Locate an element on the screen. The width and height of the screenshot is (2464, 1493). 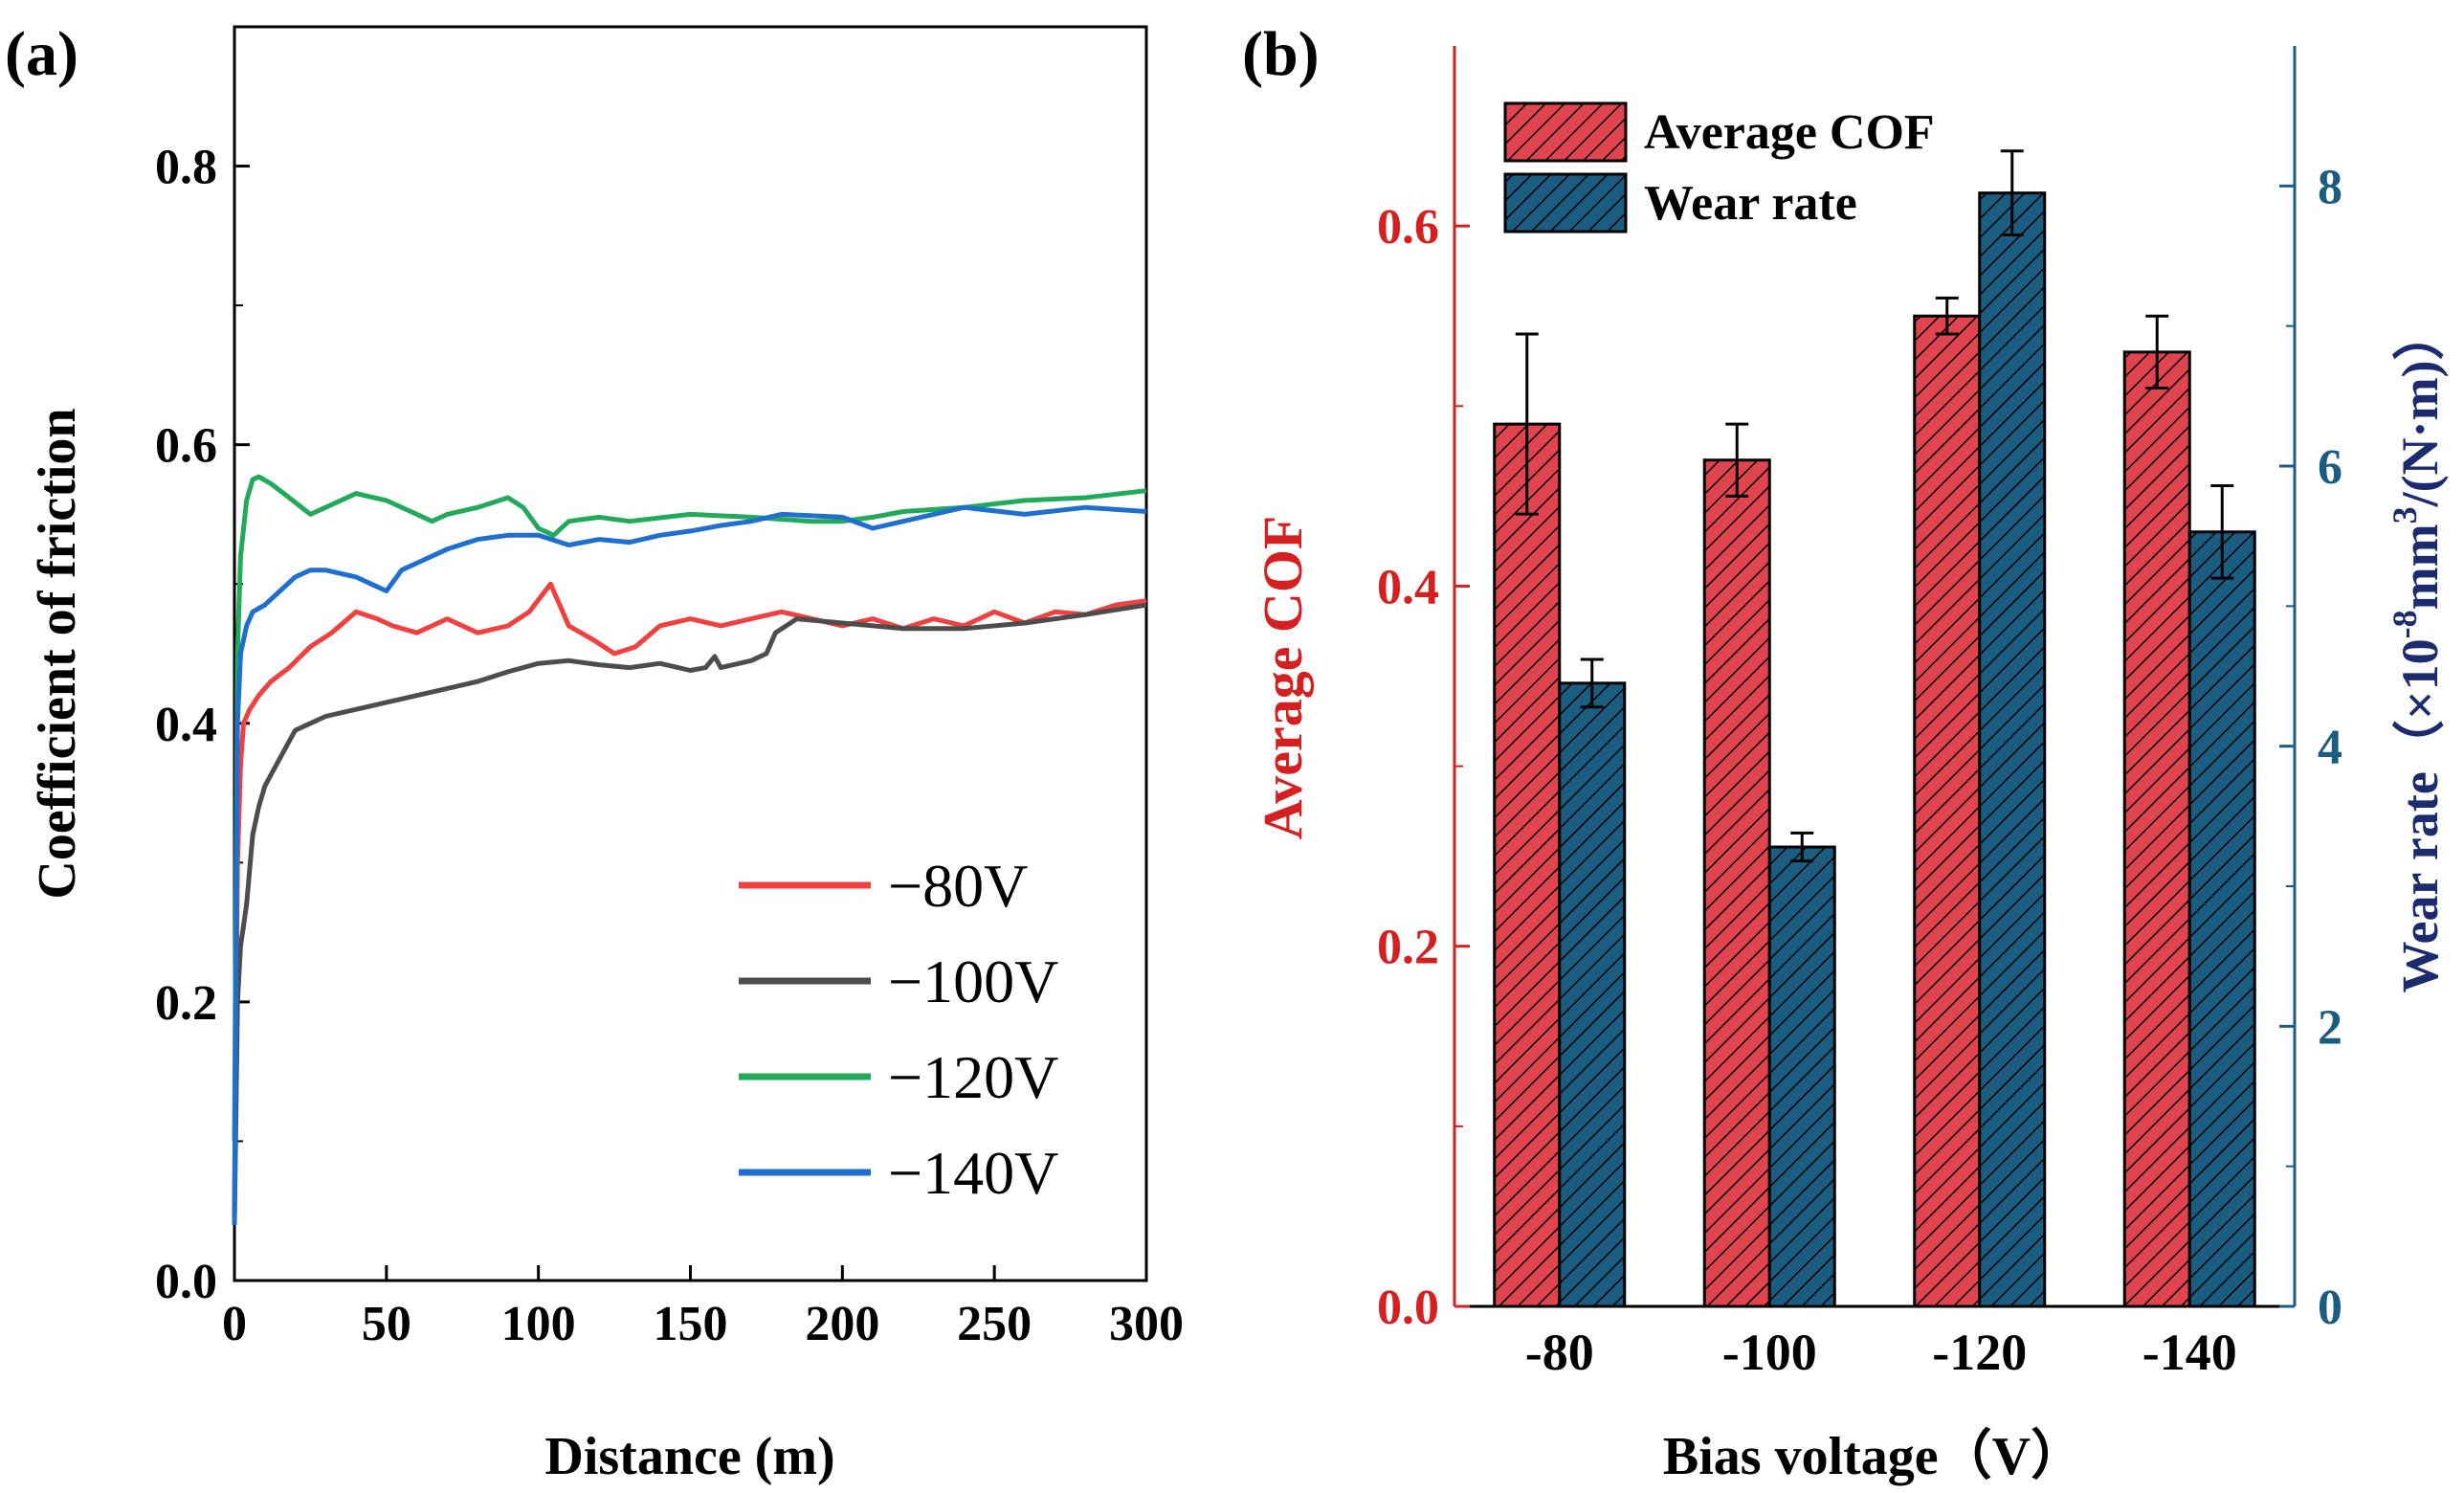
left-tick-label: 0.4 is located at coordinates (1408, 587).